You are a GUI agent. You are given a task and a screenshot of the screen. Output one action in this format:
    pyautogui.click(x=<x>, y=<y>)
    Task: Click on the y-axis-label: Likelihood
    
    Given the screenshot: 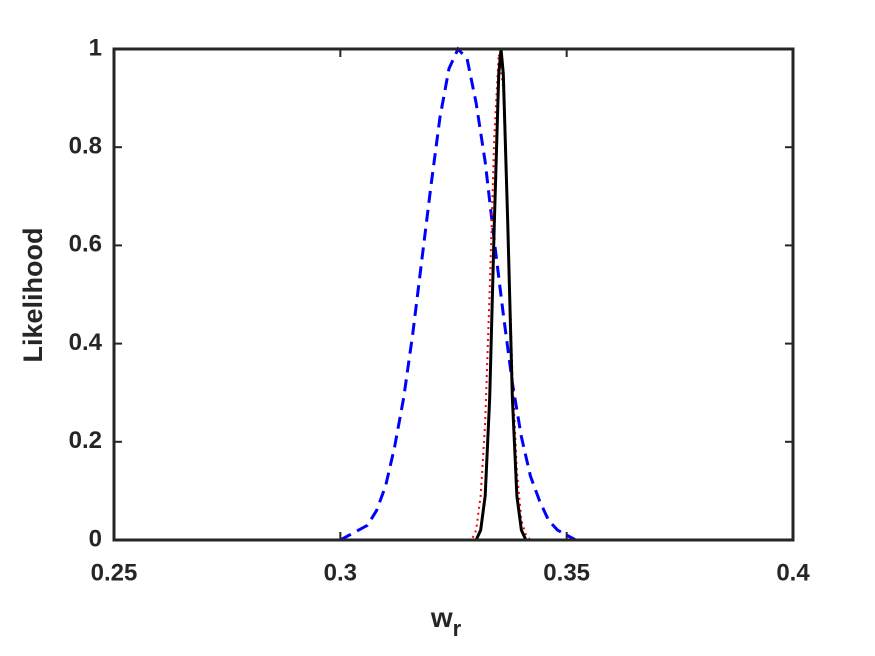 What is the action you would take?
    pyautogui.click(x=33, y=295)
    